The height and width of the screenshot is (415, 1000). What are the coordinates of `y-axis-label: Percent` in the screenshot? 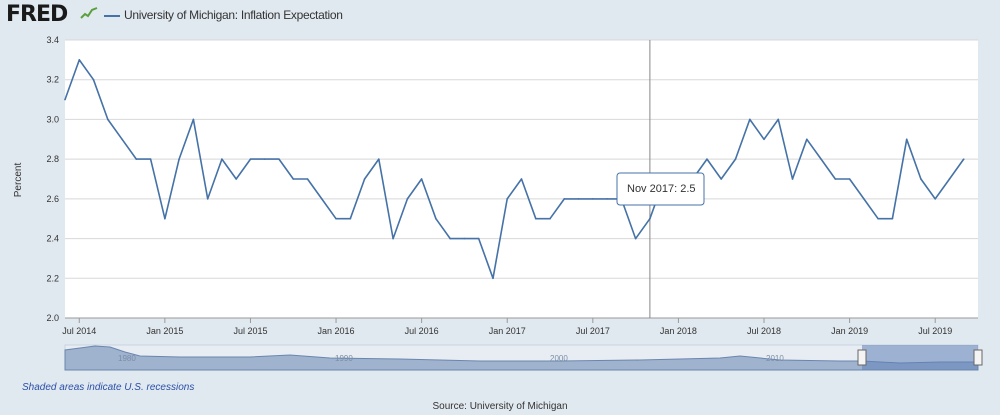 It's located at (18, 180).